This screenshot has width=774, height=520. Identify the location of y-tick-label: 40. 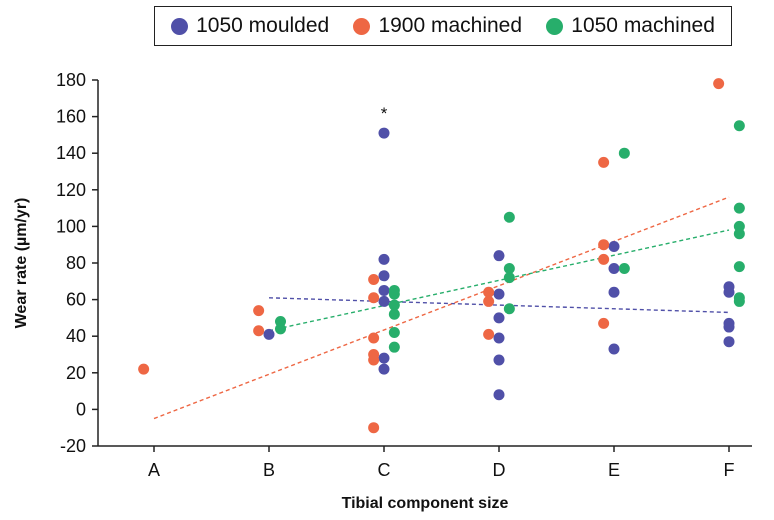
(76, 336).